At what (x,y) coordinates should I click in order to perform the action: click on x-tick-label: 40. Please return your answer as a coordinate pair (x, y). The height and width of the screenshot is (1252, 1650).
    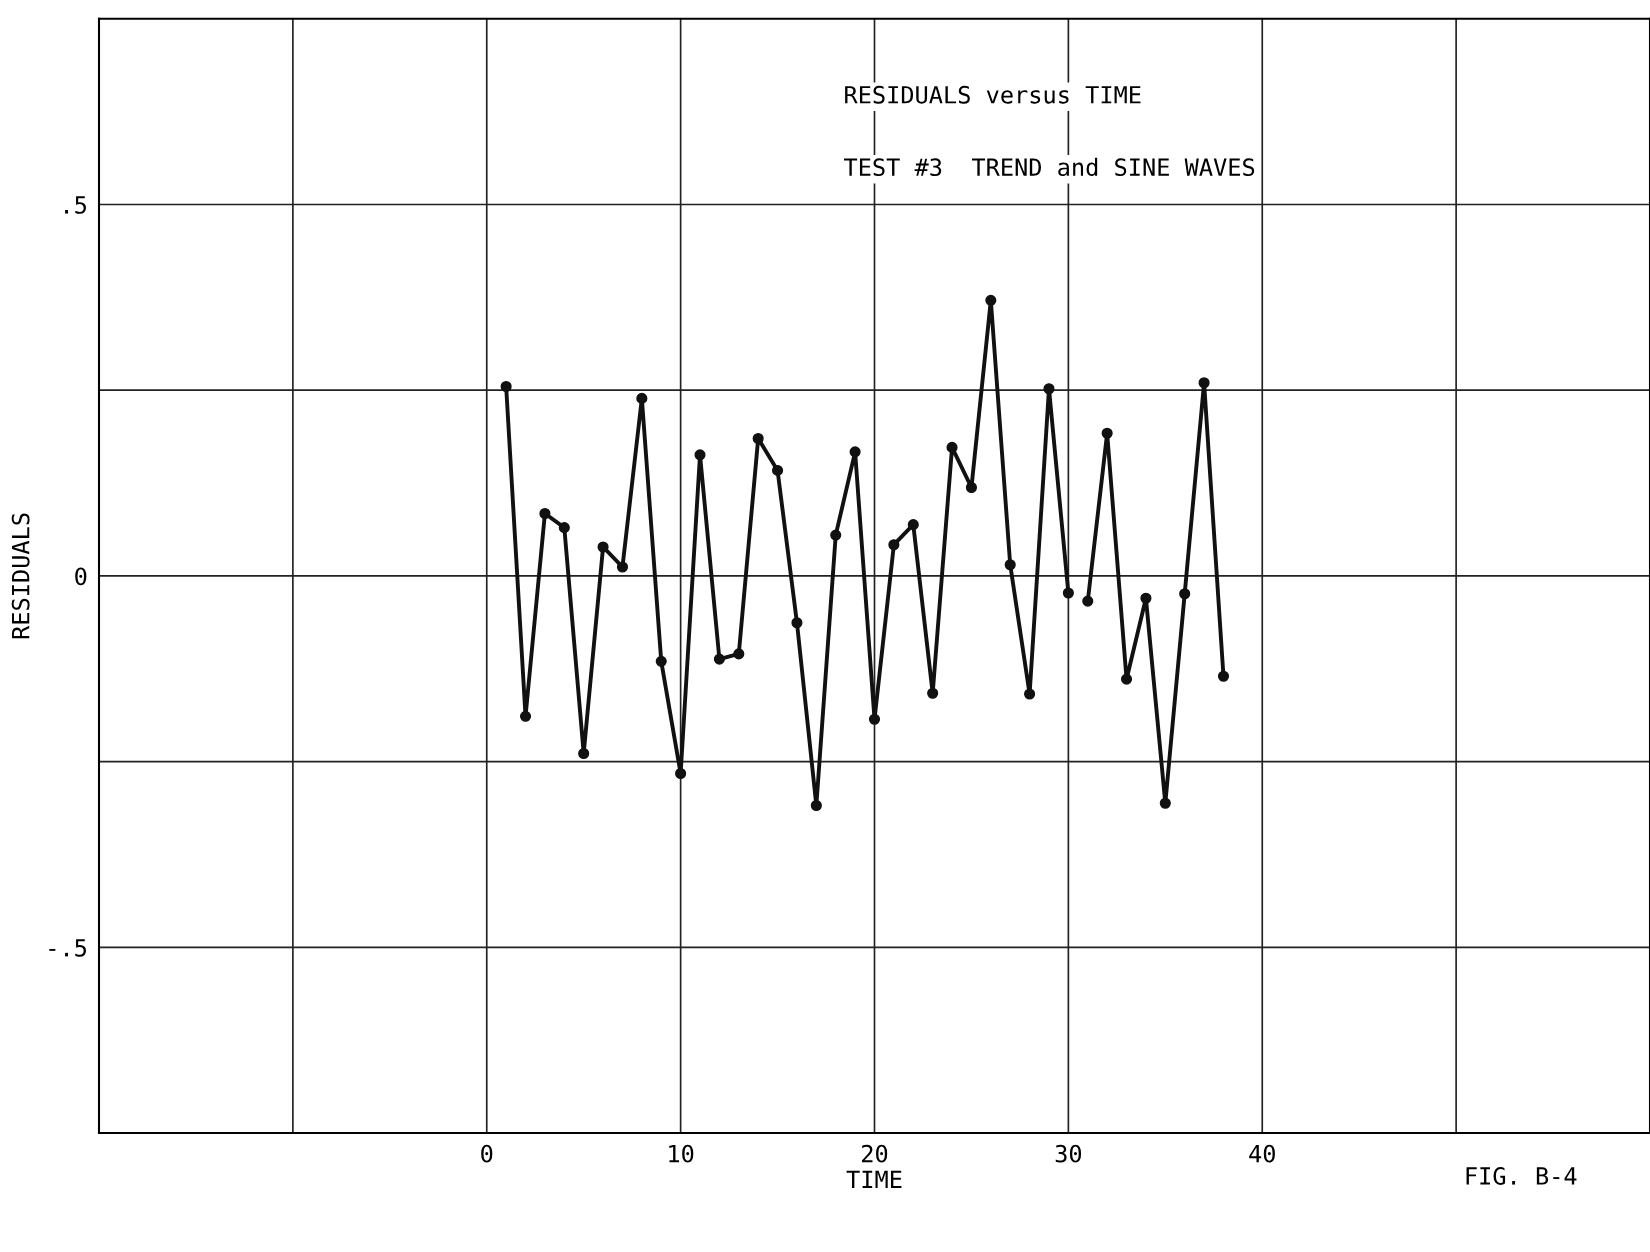
    Looking at the image, I should click on (1262, 1153).